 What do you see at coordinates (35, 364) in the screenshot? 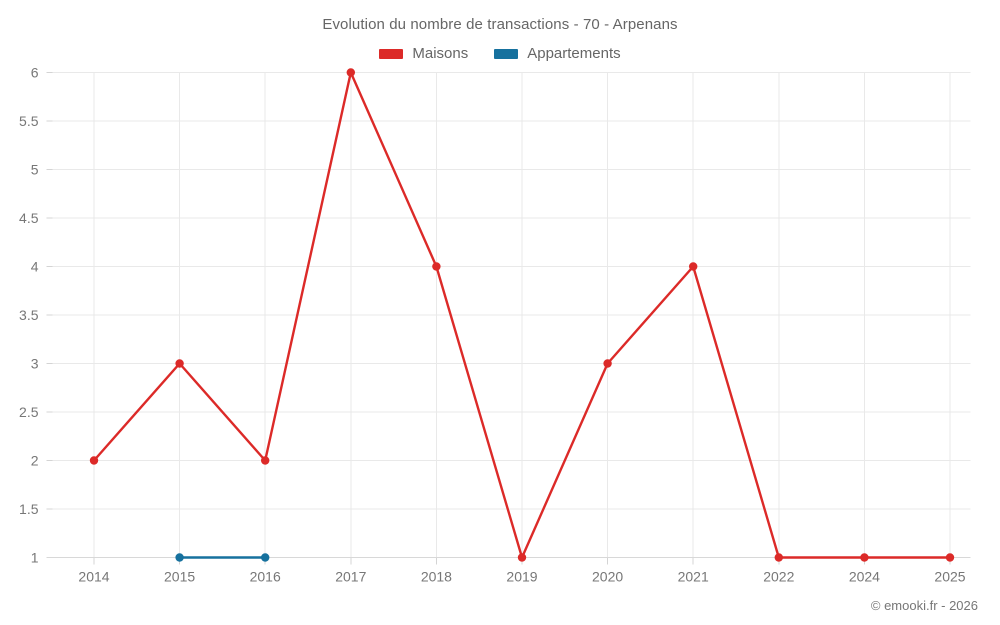
I see `y-axis-tick-label: 3` at bounding box center [35, 364].